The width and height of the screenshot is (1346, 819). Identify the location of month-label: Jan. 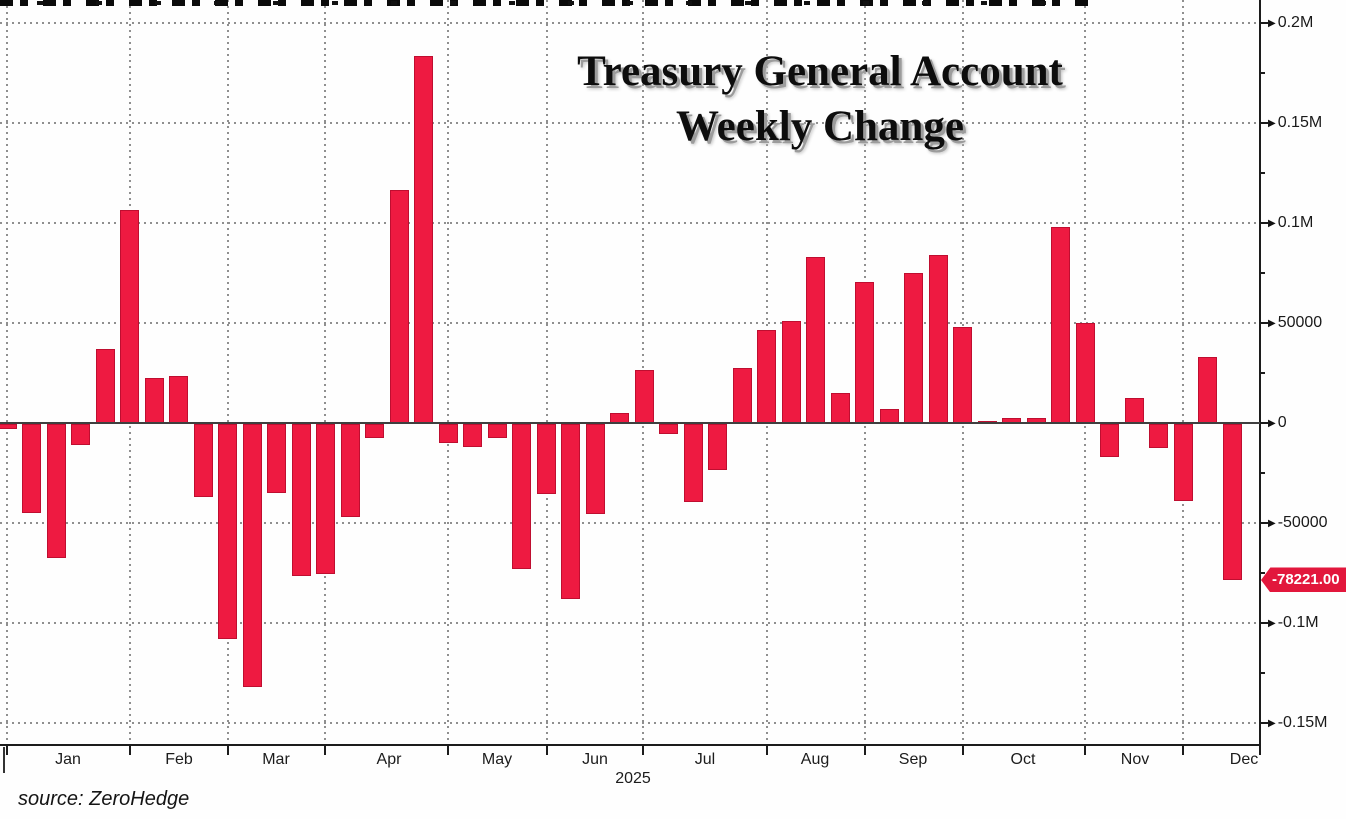
(68, 759).